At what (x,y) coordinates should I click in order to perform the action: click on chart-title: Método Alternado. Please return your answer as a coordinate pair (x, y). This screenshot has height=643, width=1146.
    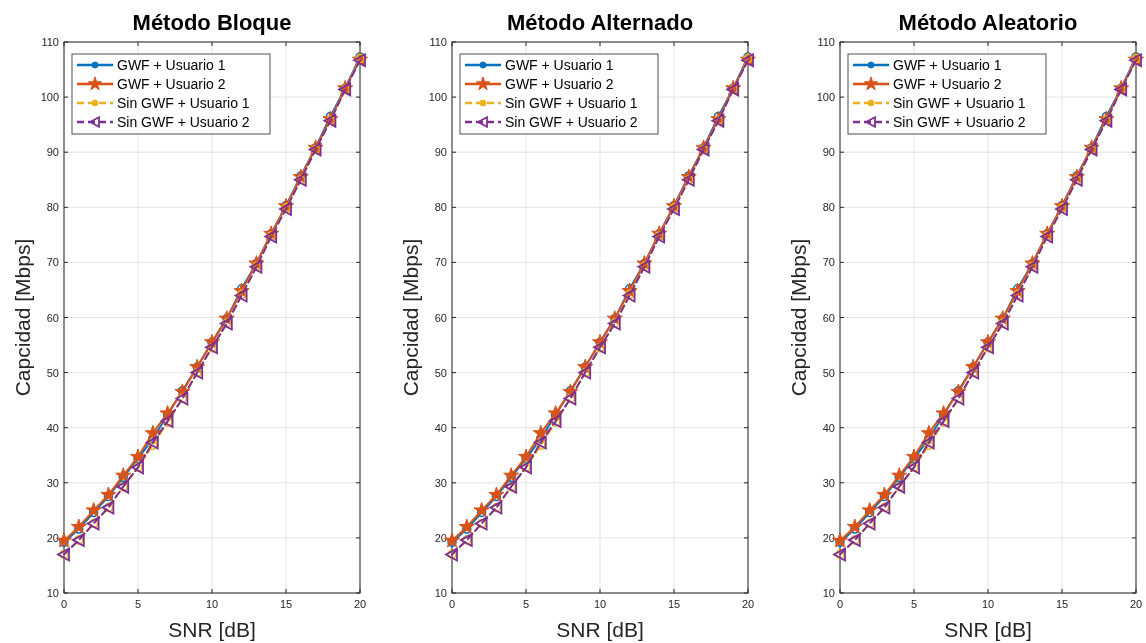
    Looking at the image, I should click on (600, 22).